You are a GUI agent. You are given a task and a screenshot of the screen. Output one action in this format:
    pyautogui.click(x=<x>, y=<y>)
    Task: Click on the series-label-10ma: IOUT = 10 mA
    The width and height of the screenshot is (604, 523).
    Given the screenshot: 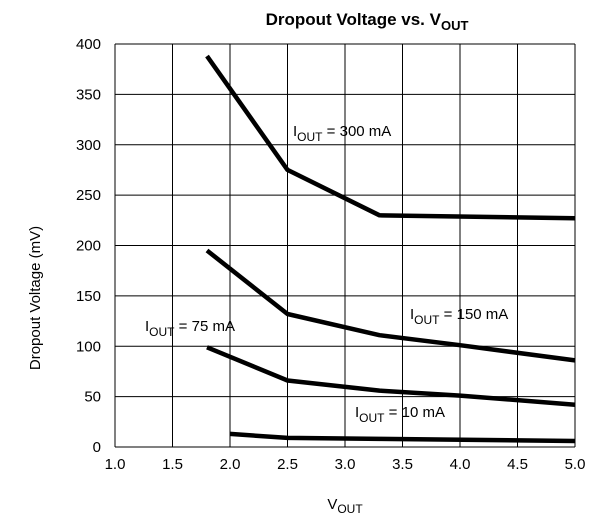 What is the action you would take?
    pyautogui.click(x=400, y=414)
    